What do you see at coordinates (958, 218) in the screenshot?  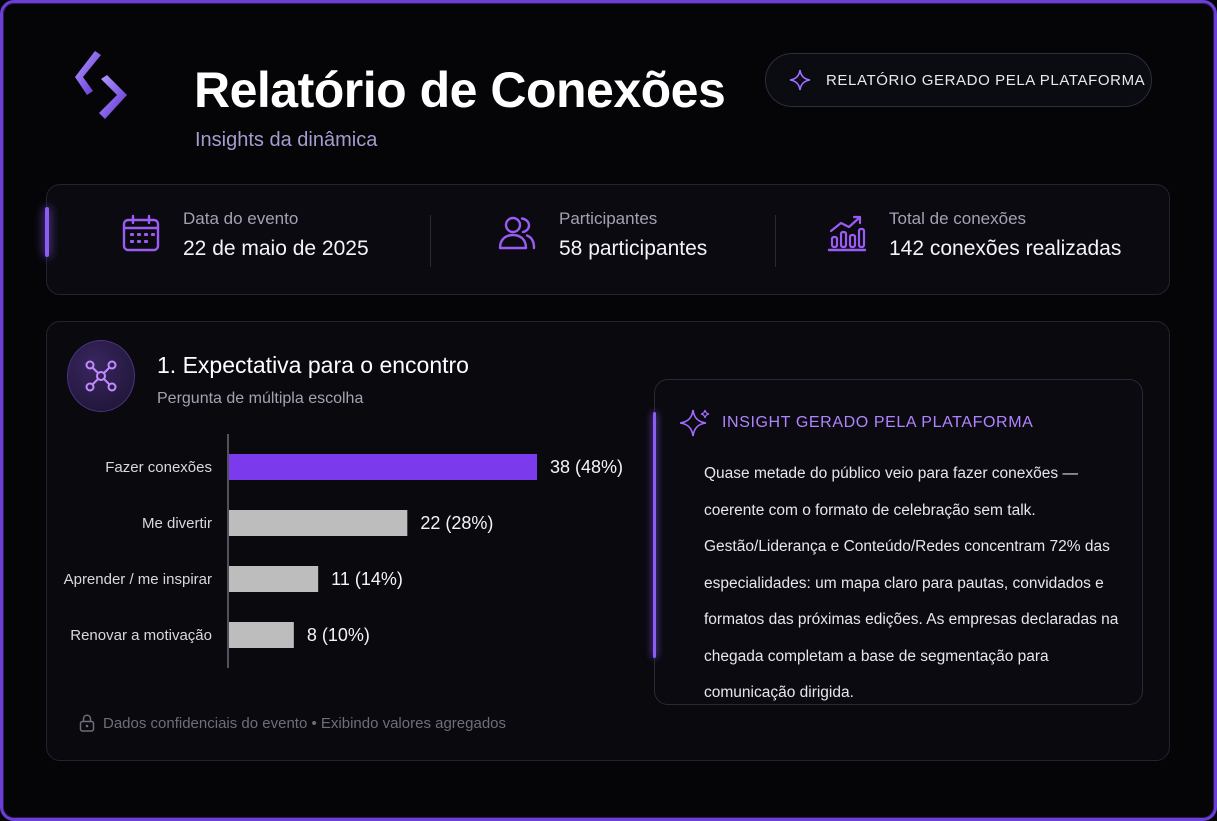 I see `stat-label: Total de conexões` at bounding box center [958, 218].